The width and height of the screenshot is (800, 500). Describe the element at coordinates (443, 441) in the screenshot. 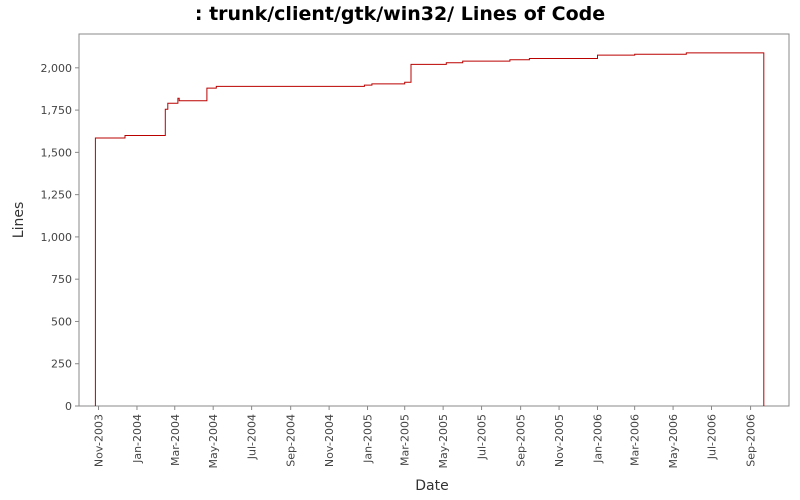

I see `x-tick-label: May-2005` at that location.